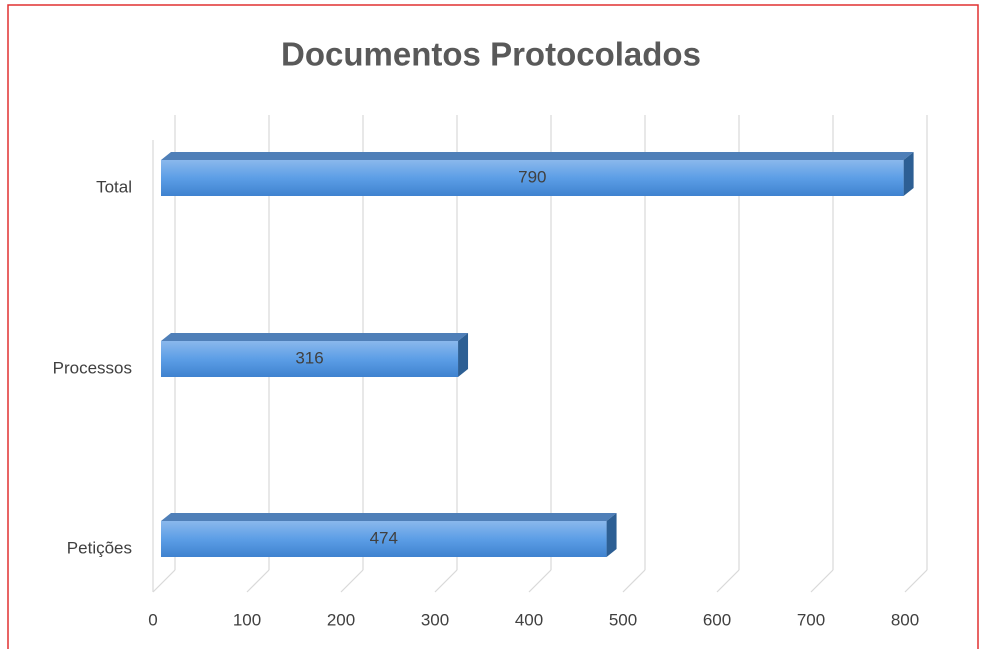 This screenshot has width=983, height=649. I want to click on data-label: 316, so click(309, 357).